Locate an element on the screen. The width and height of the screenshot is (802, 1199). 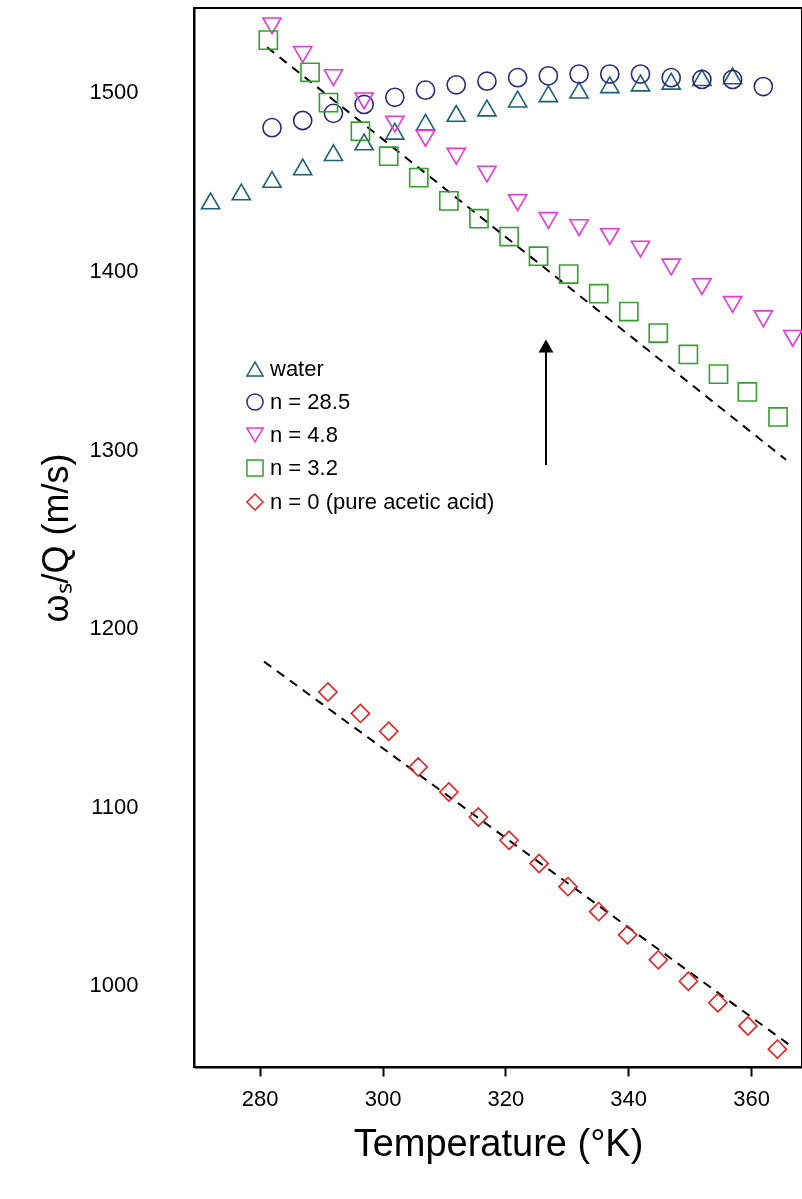
x-tick-label: 300 is located at coordinates (383, 1098).